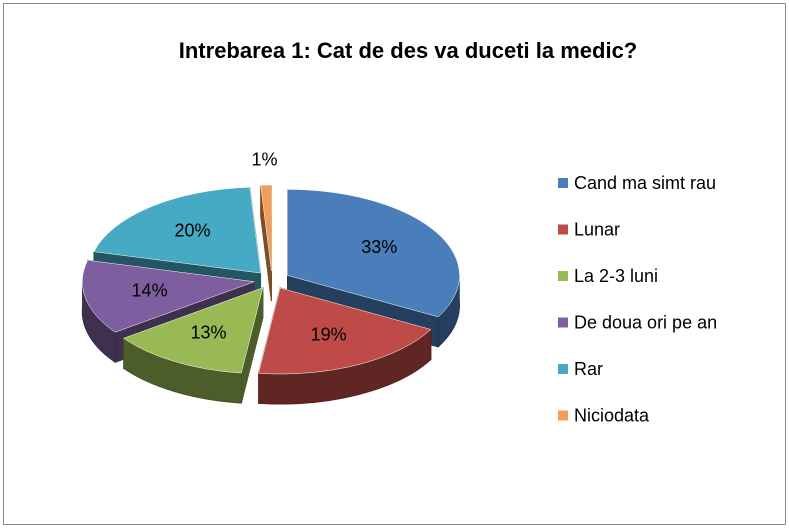  What do you see at coordinates (193, 231) in the screenshot?
I see `data-label: 20%` at bounding box center [193, 231].